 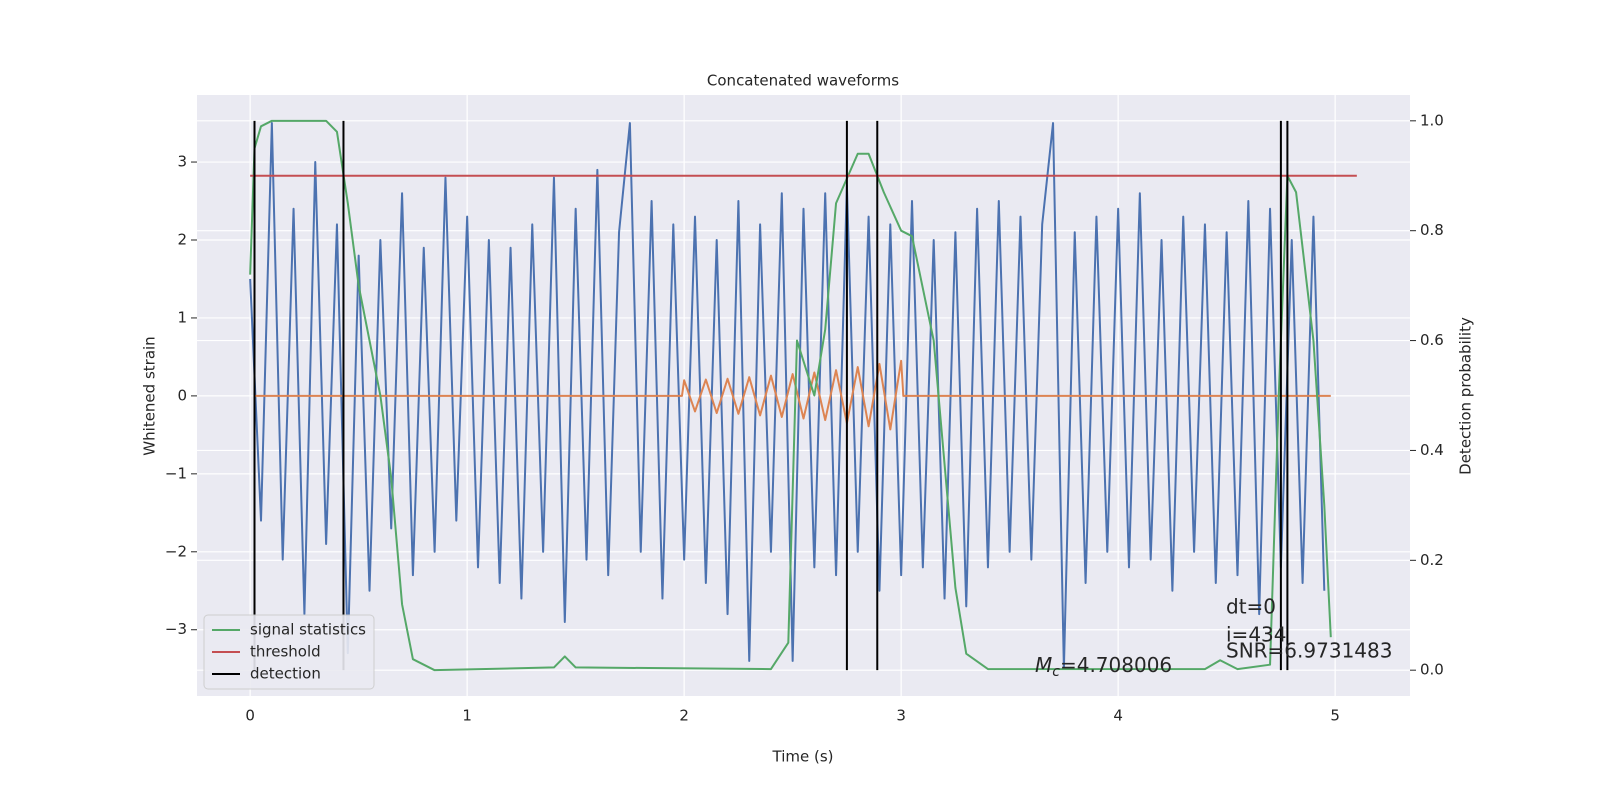 I want to click on x-tick-label: 0, so click(x=250, y=716).